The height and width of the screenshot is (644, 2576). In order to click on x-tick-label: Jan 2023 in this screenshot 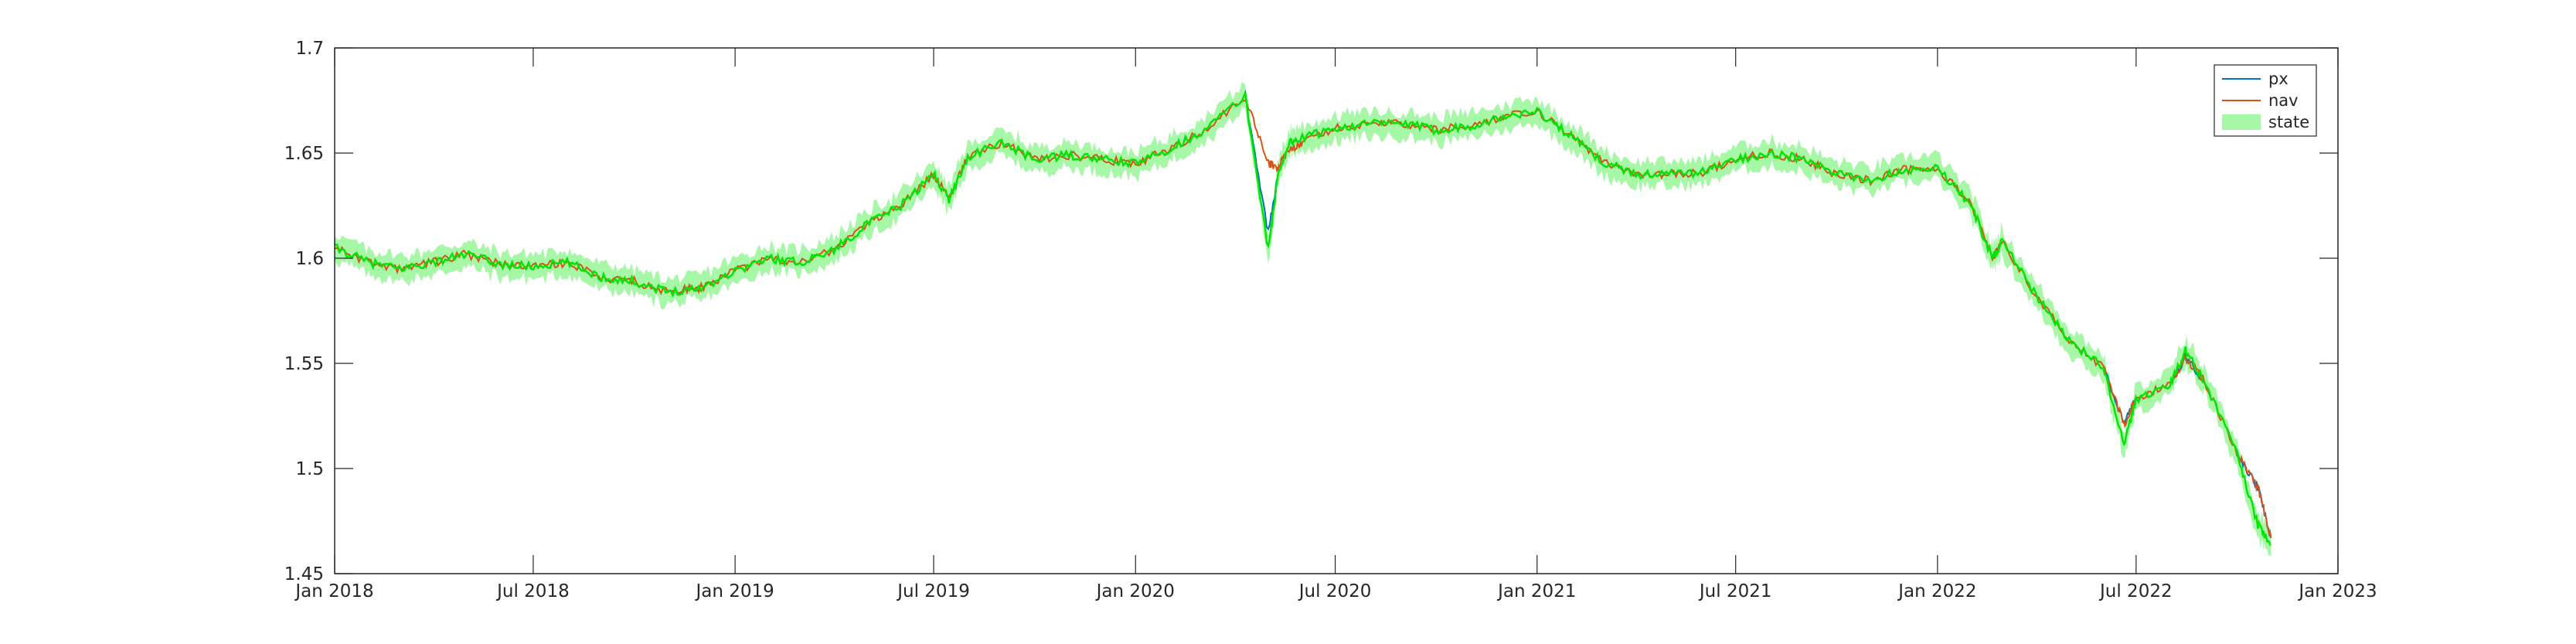, I will do `click(2337, 591)`.